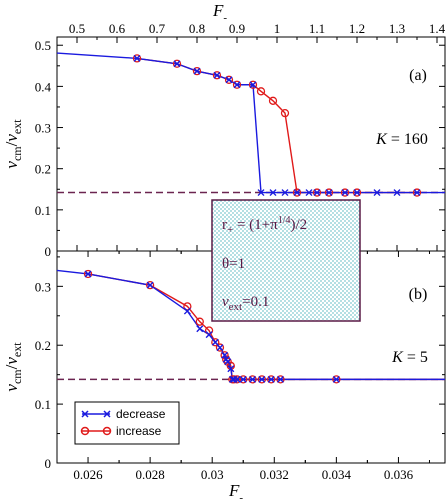 This screenshot has height=502, width=447. What do you see at coordinates (233, 264) in the screenshot?
I see `param-theta: θ=1` at bounding box center [233, 264].